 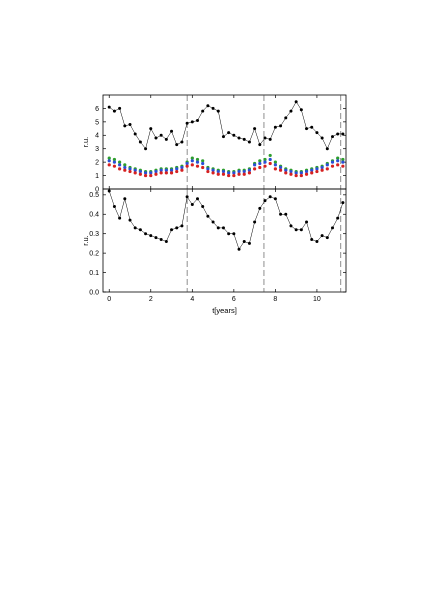 What do you see at coordinates (97, 109) in the screenshot?
I see `y-tick-label: 6` at bounding box center [97, 109].